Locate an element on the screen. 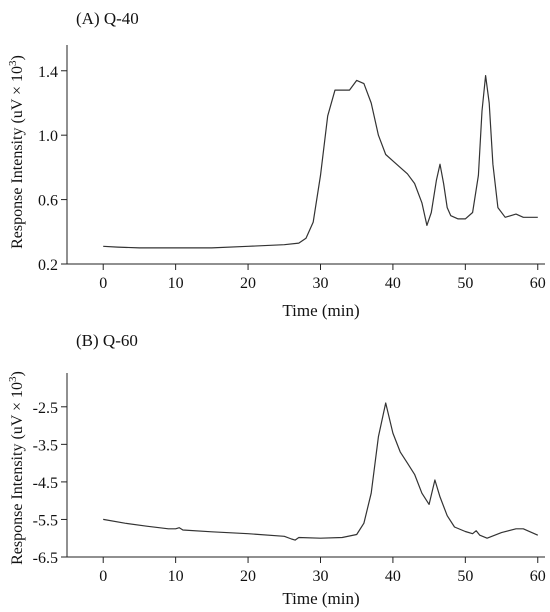 The height and width of the screenshot is (612, 550). panel-b-x-tick-label: 60 is located at coordinates (538, 576).